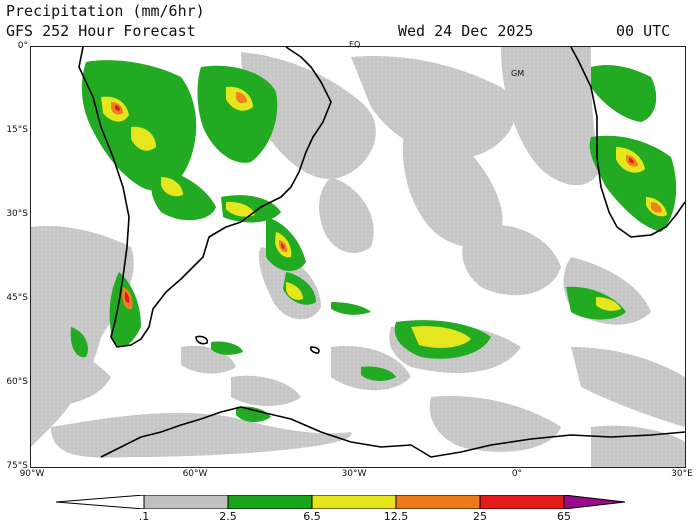 The width and height of the screenshot is (700, 525). Describe the element at coordinates (466, 31) in the screenshot. I see `forecast-date: Wed 24 Dec 2025` at that location.